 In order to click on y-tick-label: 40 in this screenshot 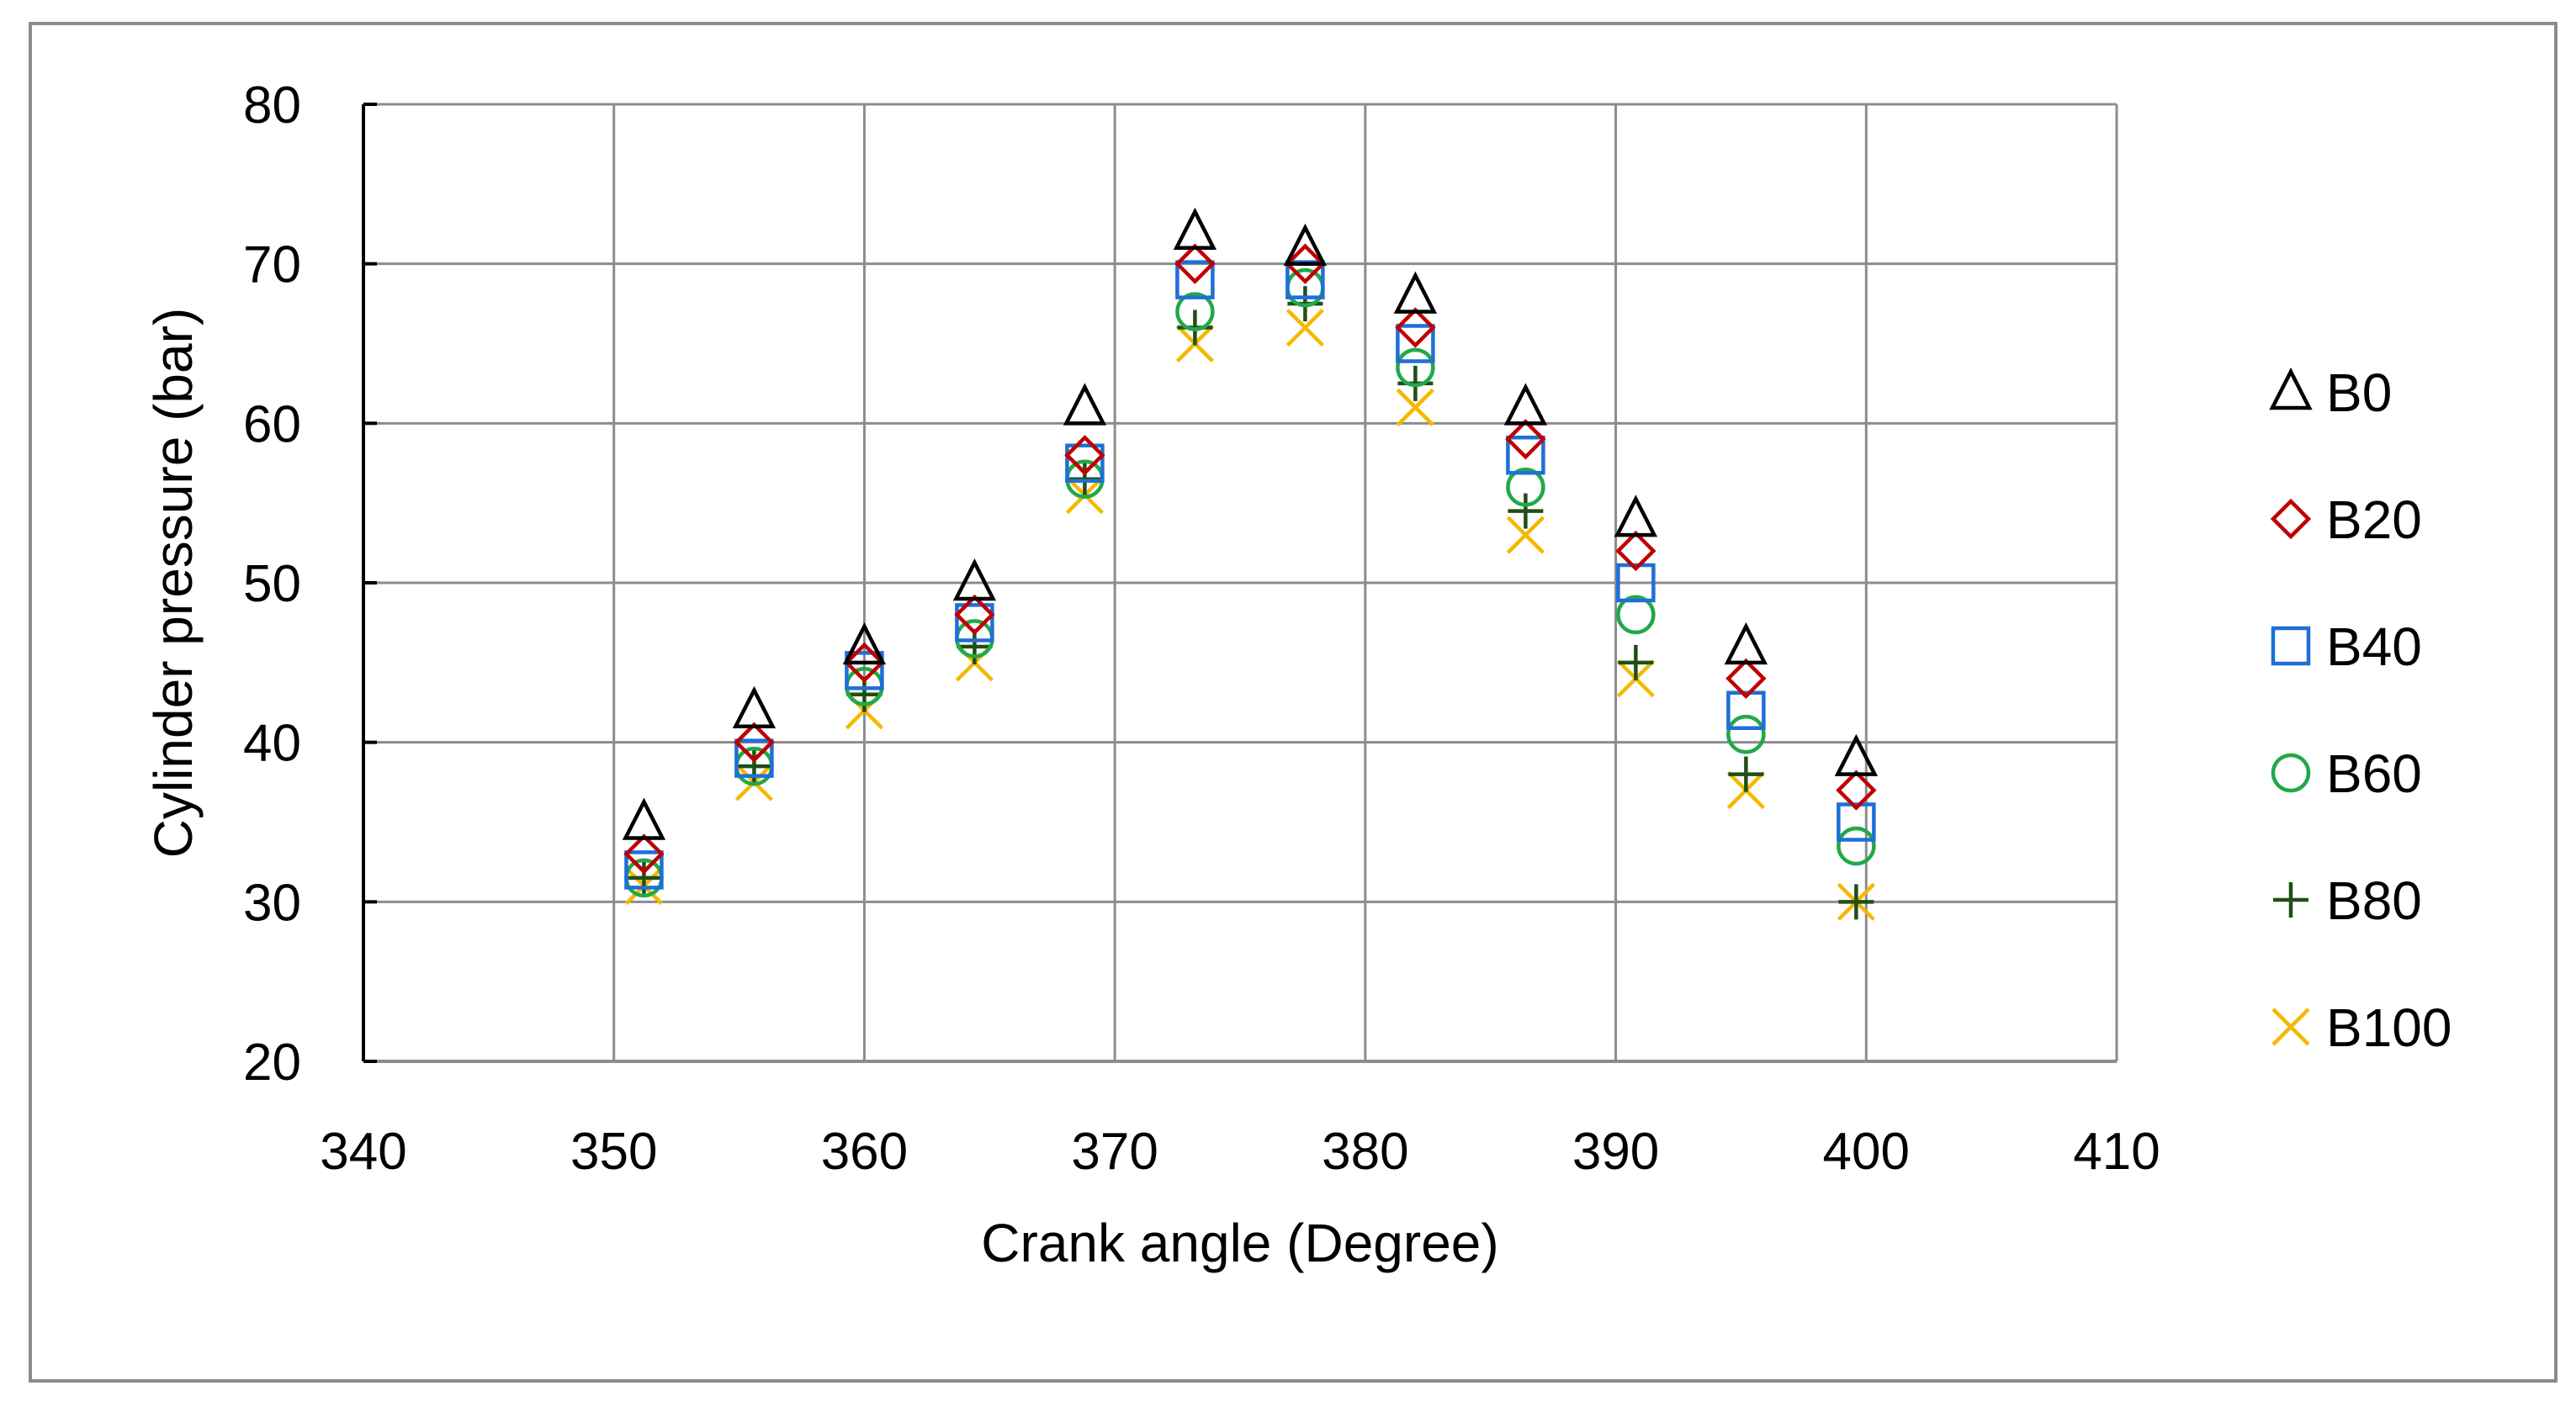, I will do `click(272, 744)`.